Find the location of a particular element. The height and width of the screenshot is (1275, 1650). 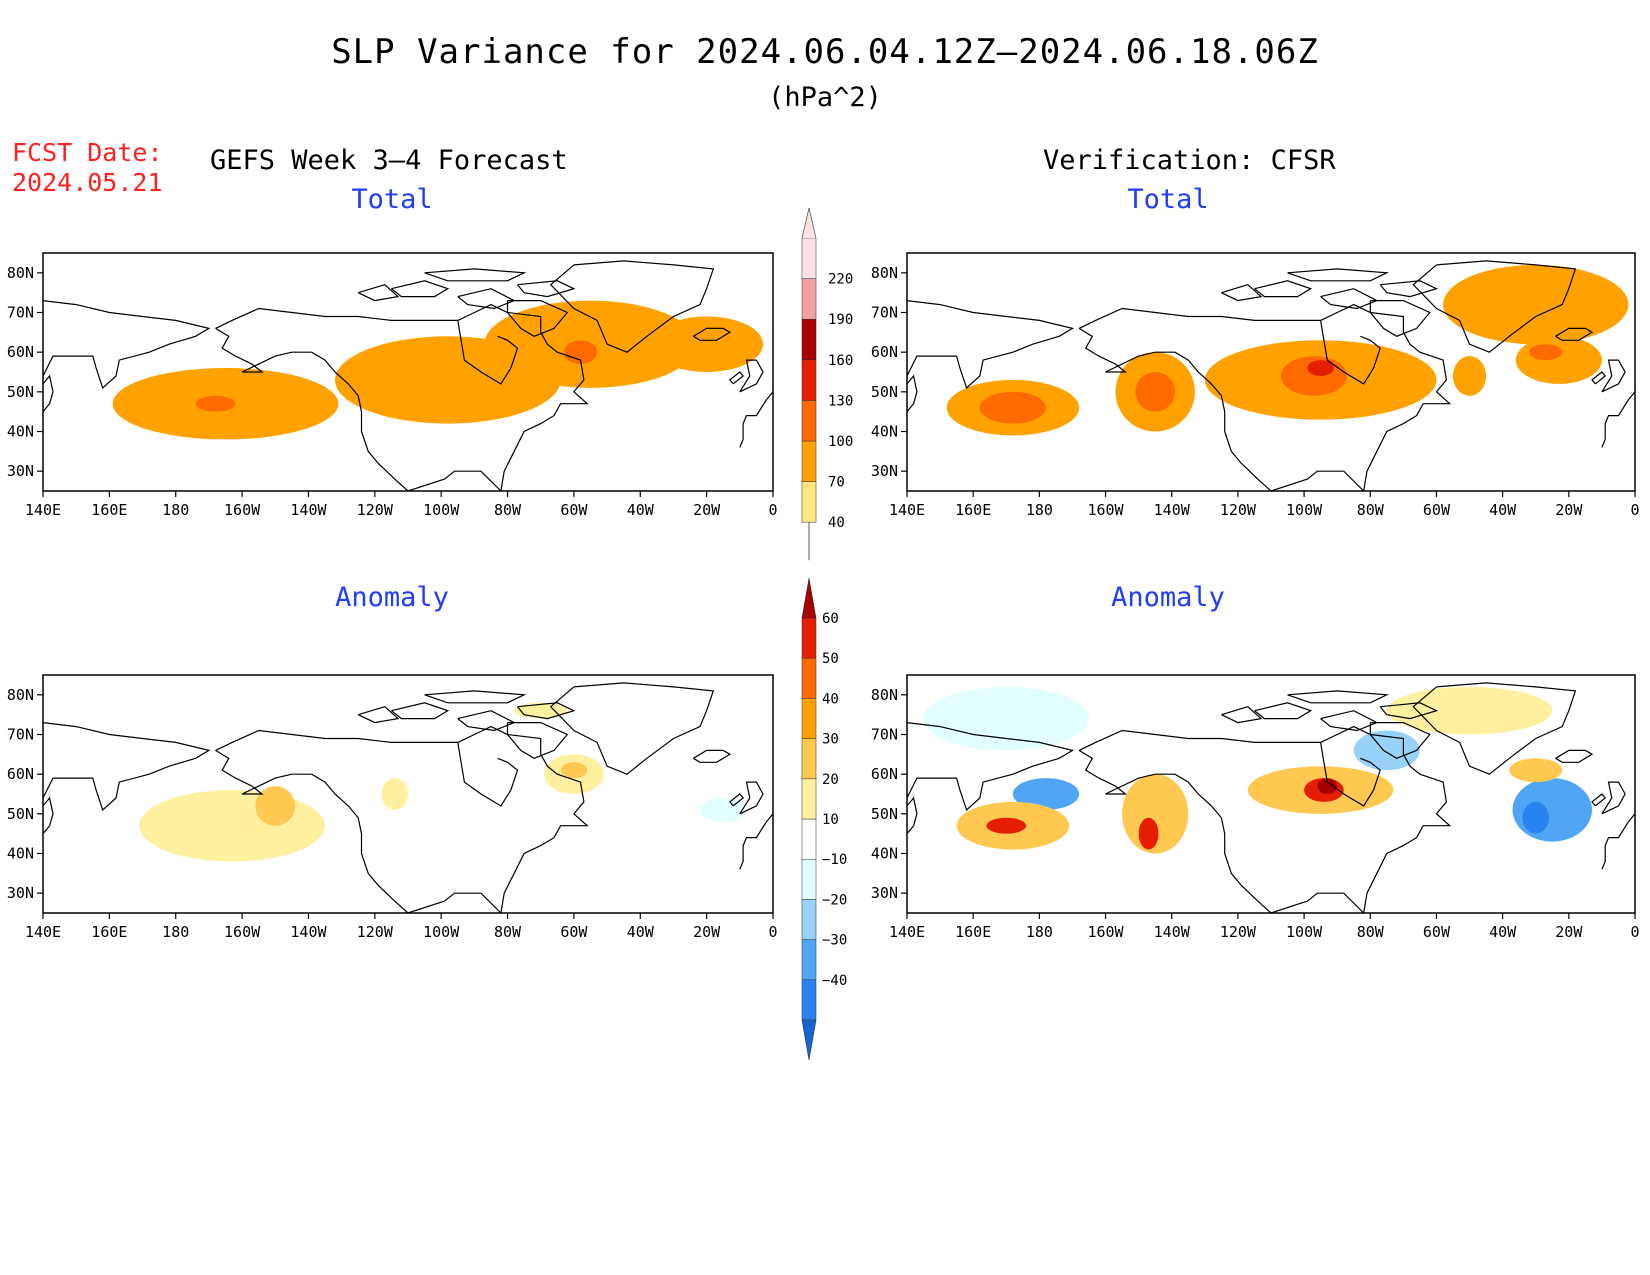

map-frame-bl is located at coordinates (408, 794).